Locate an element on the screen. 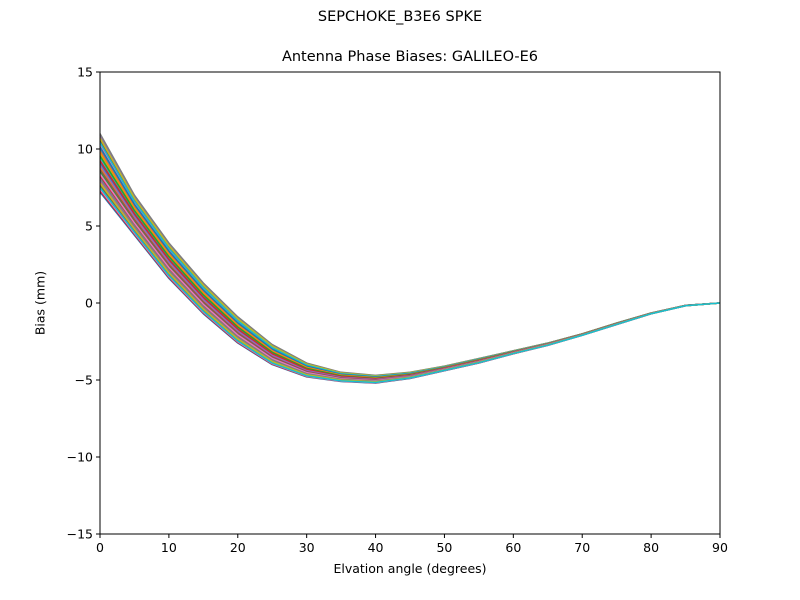 The width and height of the screenshot is (800, 600). y-tick-label: −5 is located at coordinates (84, 380).